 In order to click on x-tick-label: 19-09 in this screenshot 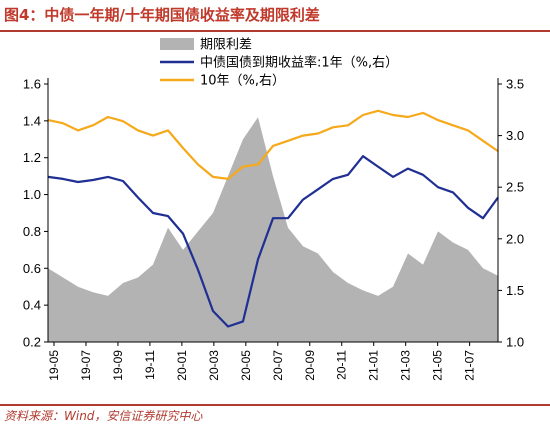, I will do `click(118, 365)`.